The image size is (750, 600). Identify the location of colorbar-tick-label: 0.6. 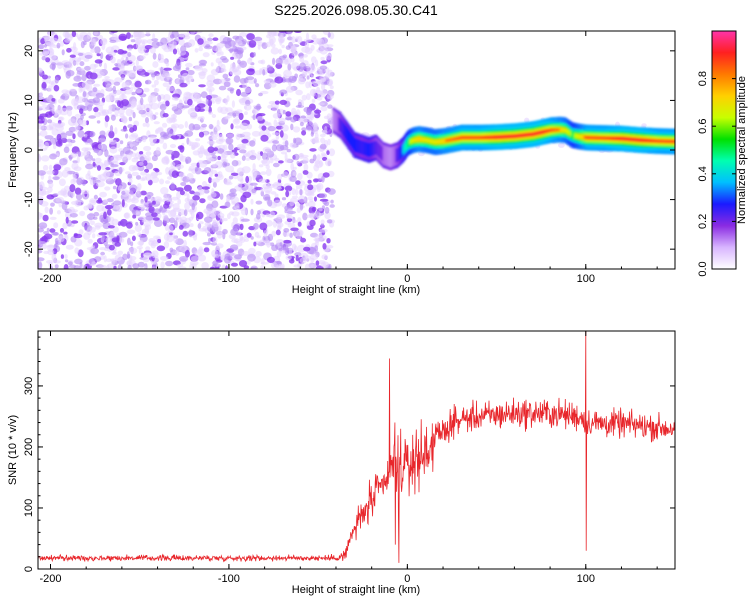
(703, 126).